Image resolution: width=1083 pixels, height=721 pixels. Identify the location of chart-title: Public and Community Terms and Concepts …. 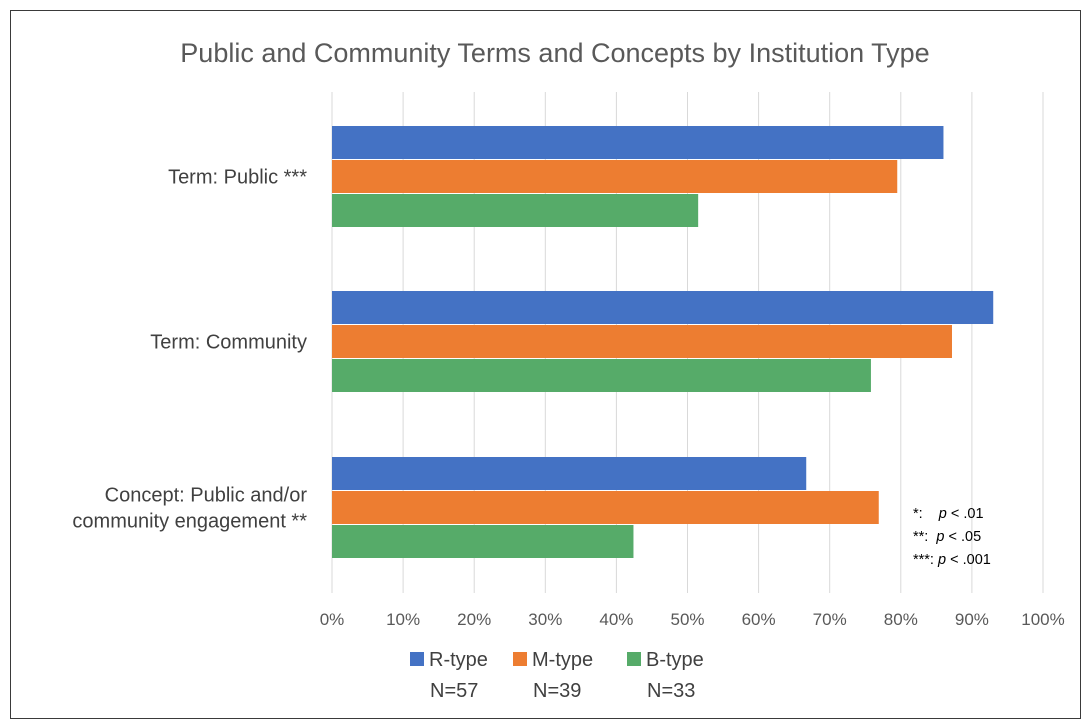
(554, 53).